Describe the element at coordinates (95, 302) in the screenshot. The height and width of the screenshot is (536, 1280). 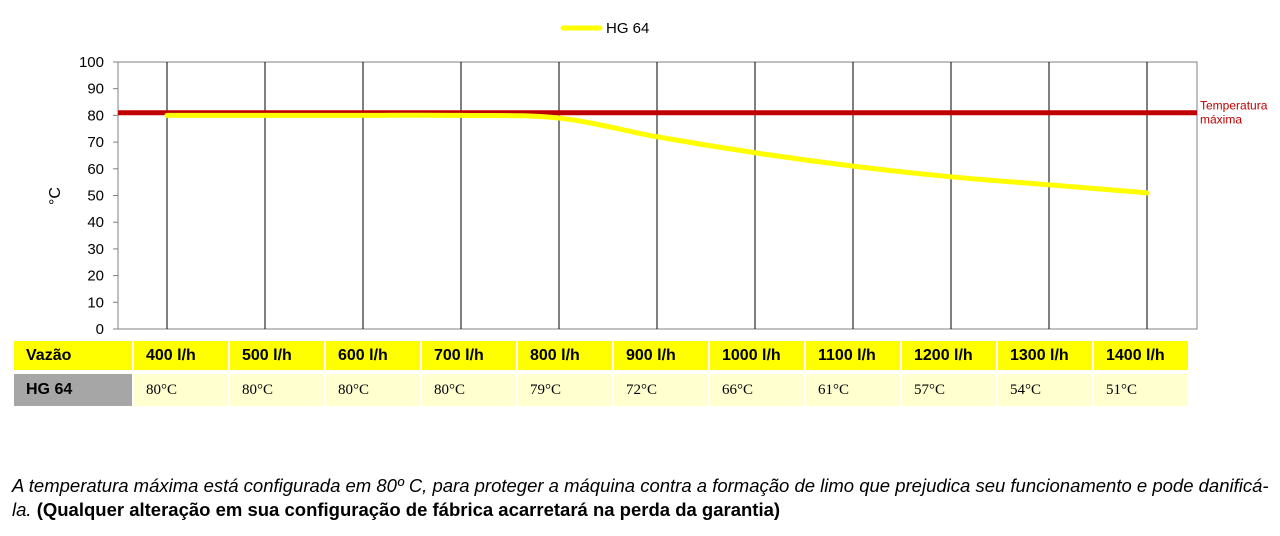
I see `y-tick-label: 10` at that location.